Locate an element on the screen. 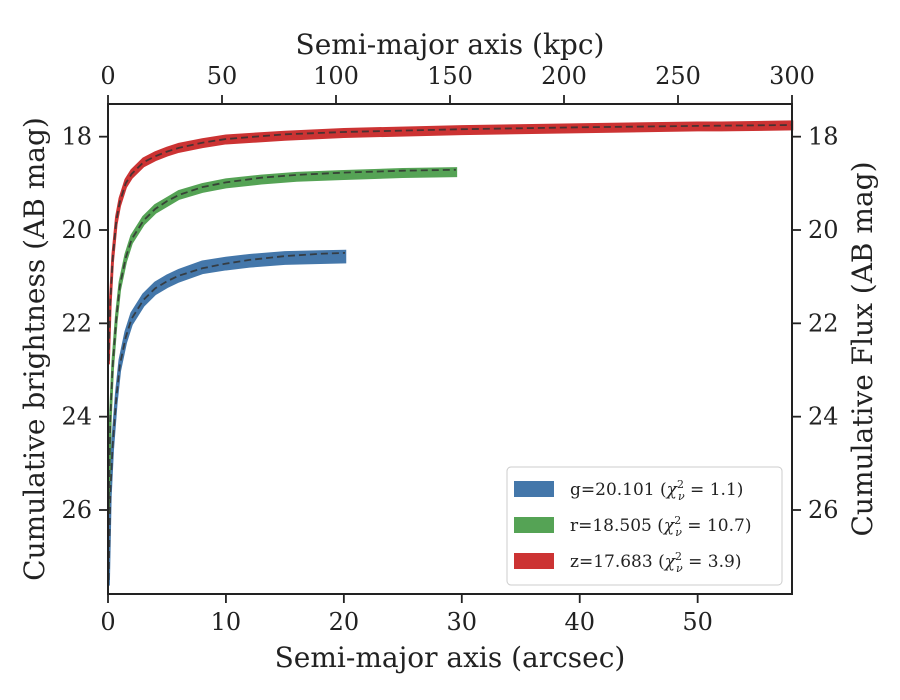 The height and width of the screenshot is (700, 900). x-tick-label-2: 20 is located at coordinates (344, 622).